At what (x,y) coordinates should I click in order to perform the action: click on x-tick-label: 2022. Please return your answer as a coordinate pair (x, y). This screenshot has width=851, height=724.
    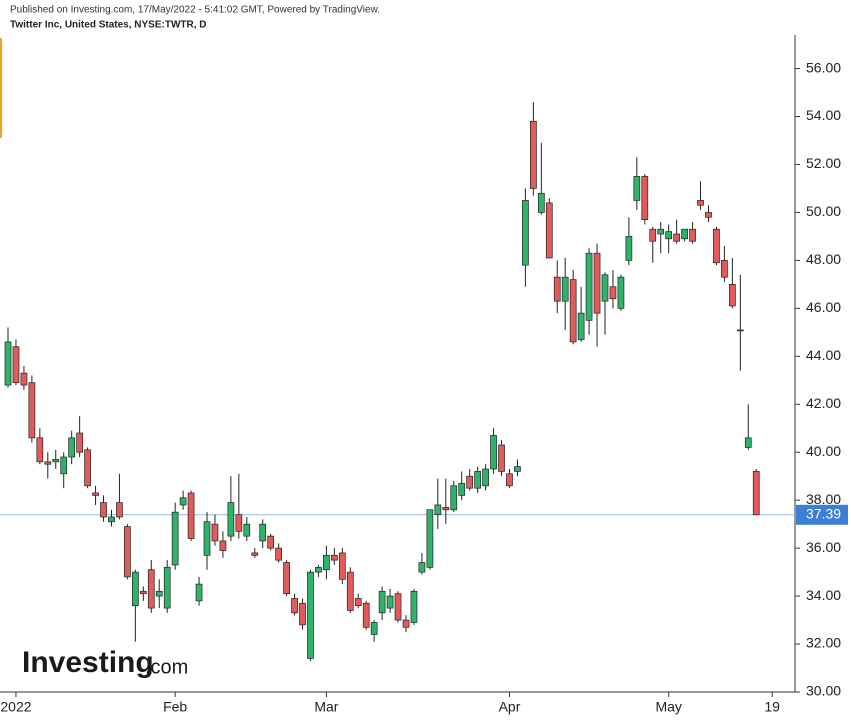
    Looking at the image, I should click on (15, 707).